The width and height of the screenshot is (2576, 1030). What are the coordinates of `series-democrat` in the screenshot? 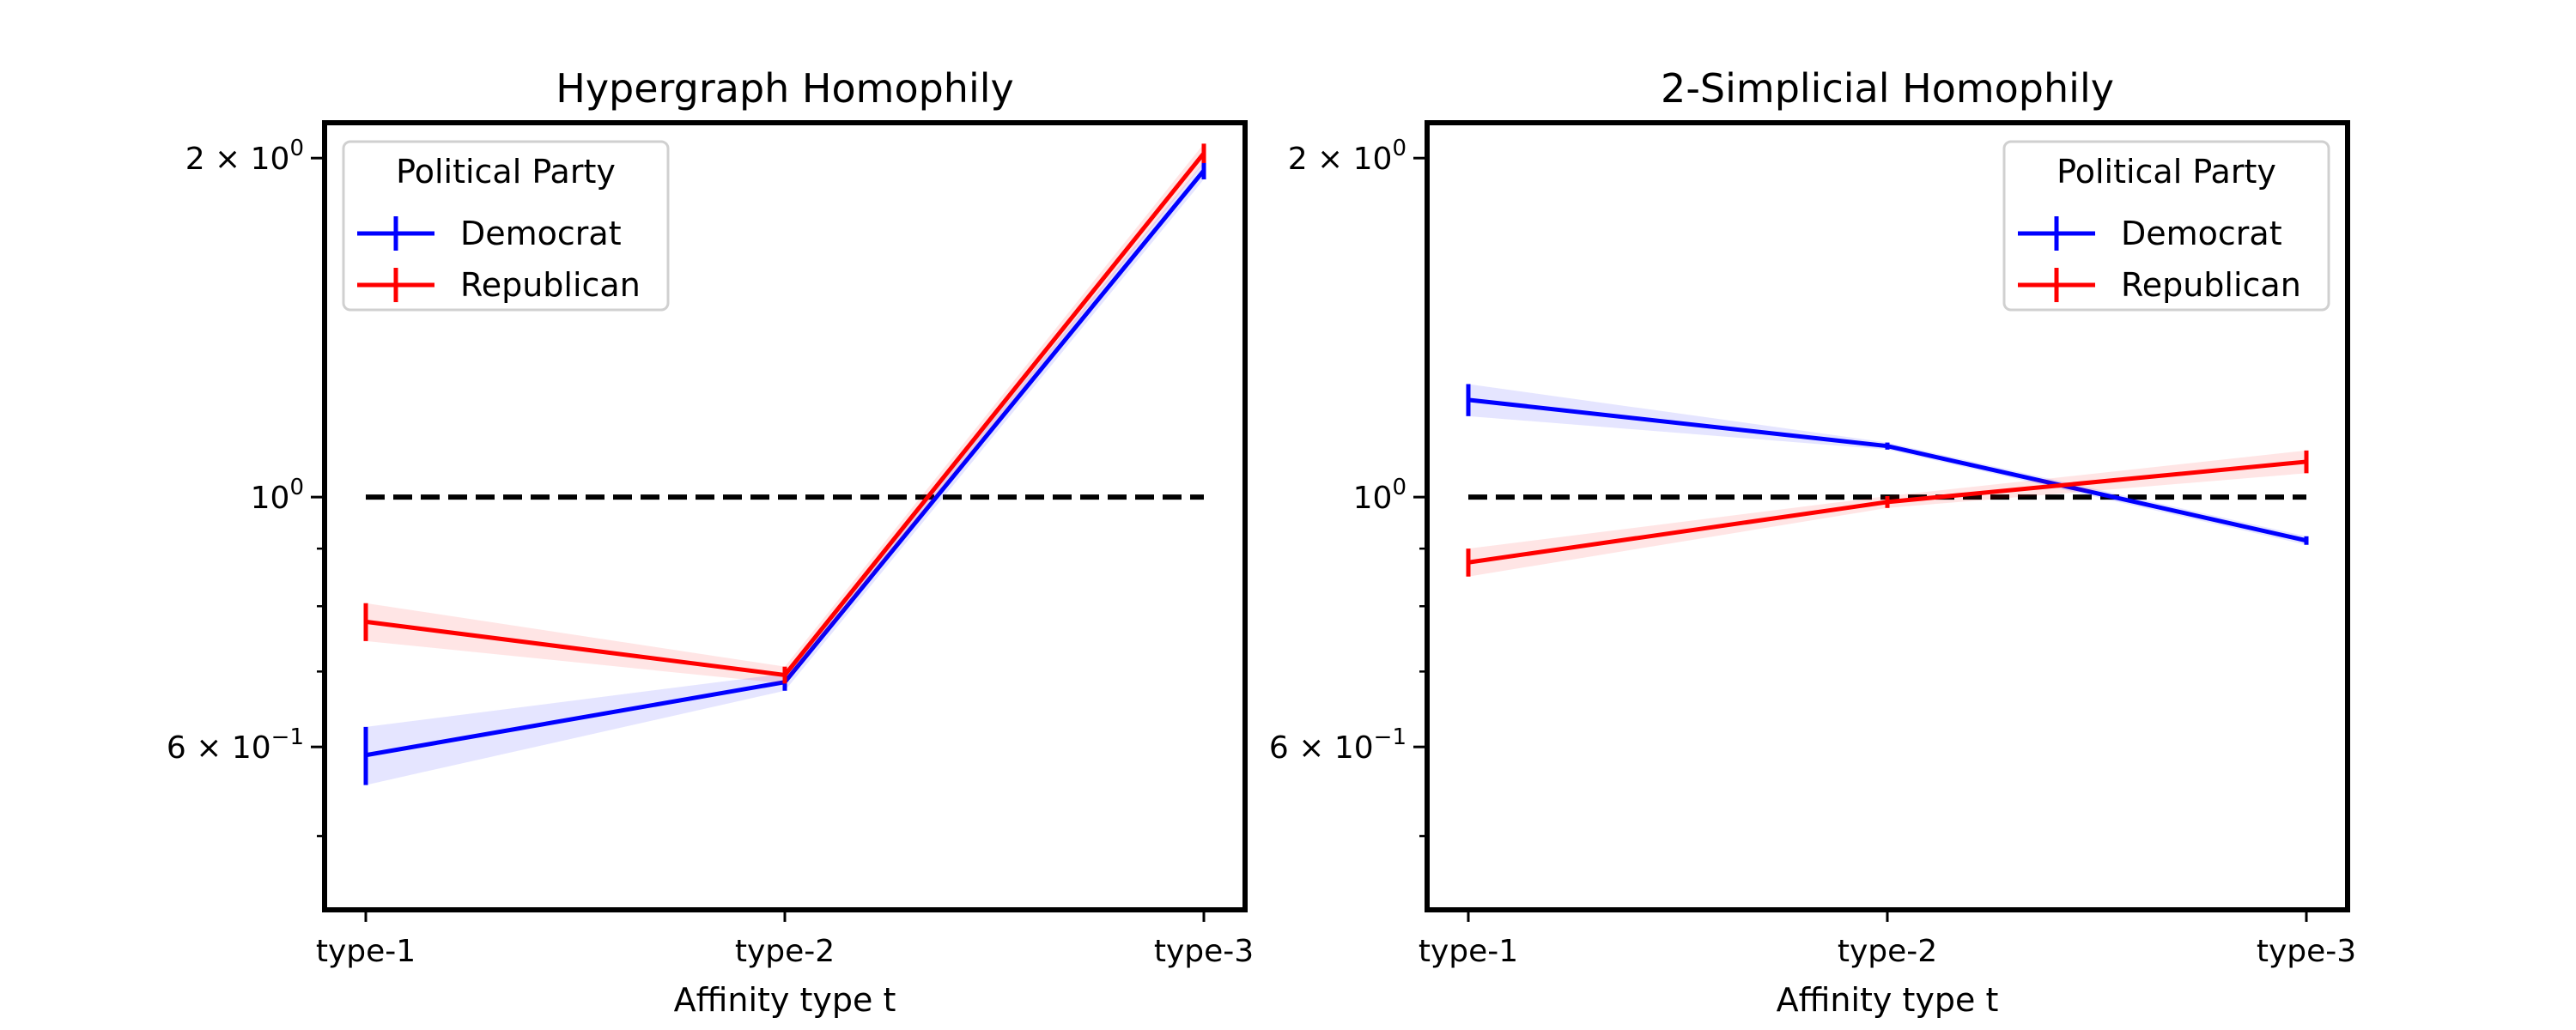 It's located at (1887, 464).